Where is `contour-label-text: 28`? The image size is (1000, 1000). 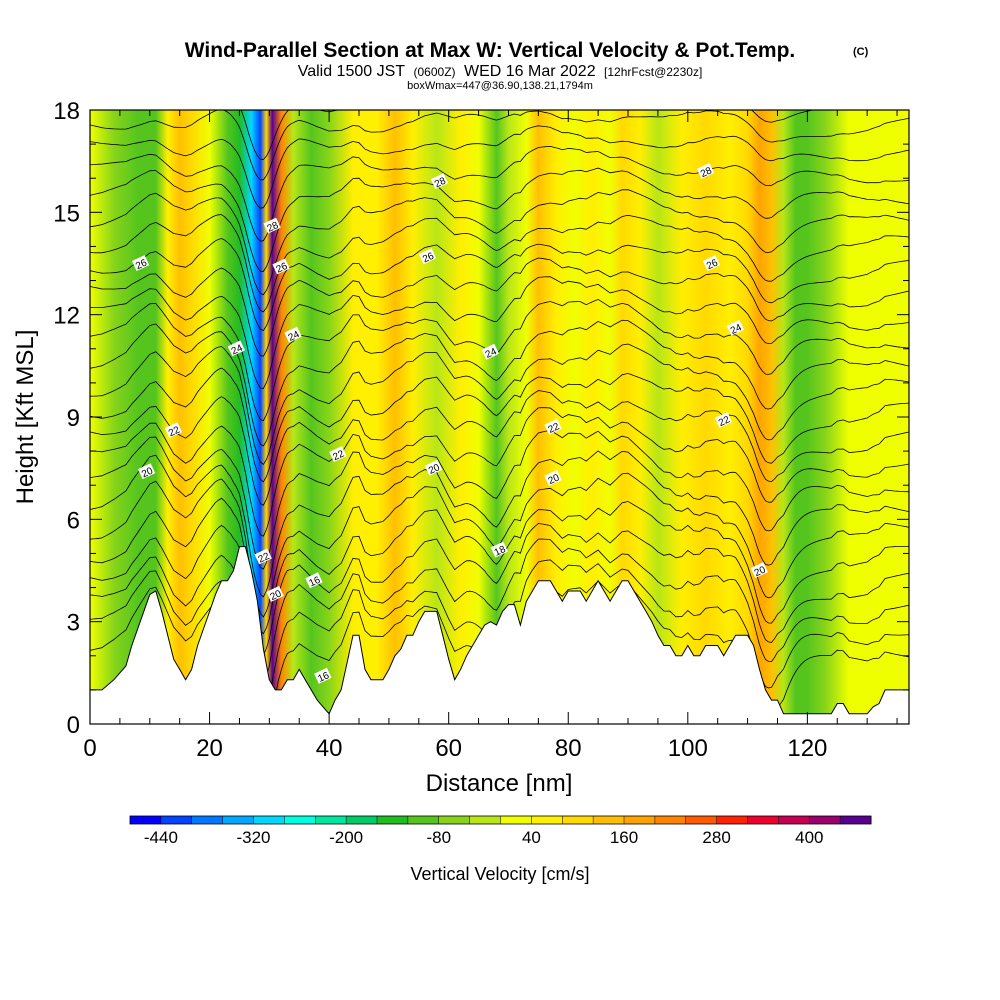 contour-label-text: 28 is located at coordinates (440, 182).